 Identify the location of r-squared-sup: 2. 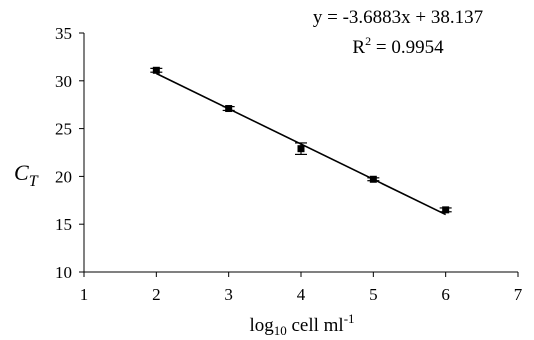
(368, 41).